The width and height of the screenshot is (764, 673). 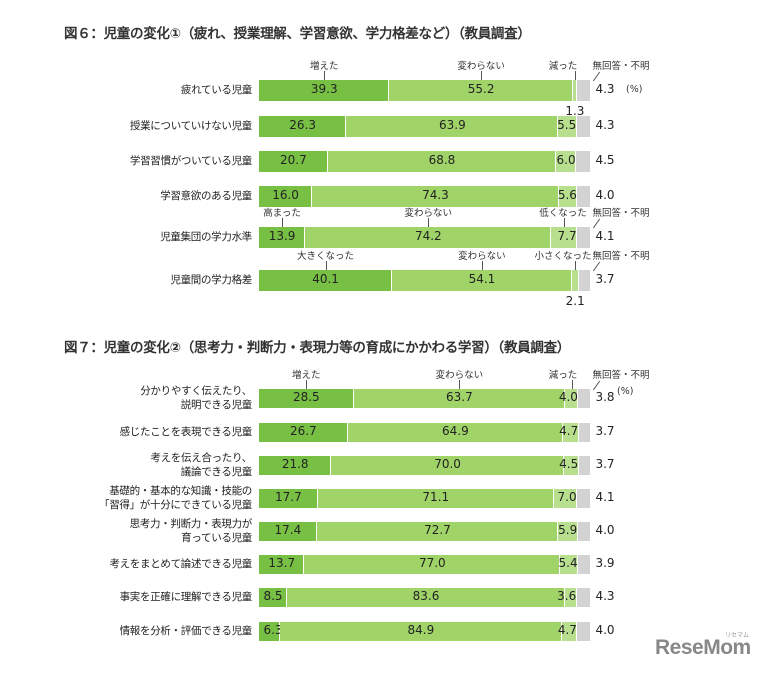 I want to click on row-label: 情報を分析・評価できる児童, so click(x=186, y=631).